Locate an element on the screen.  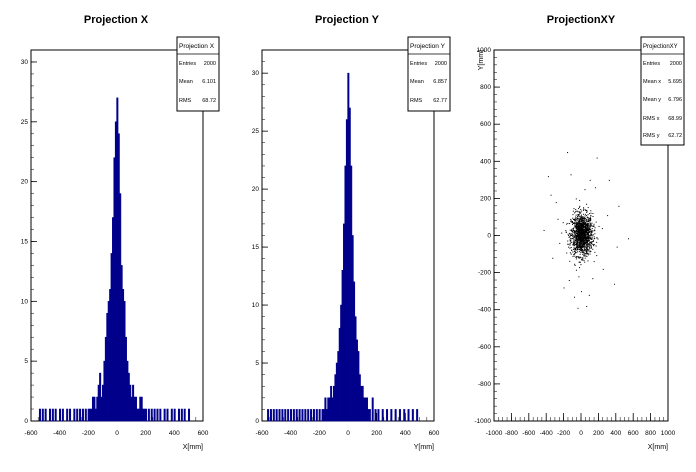
x-axis-label: X[mm] is located at coordinates (658, 447).